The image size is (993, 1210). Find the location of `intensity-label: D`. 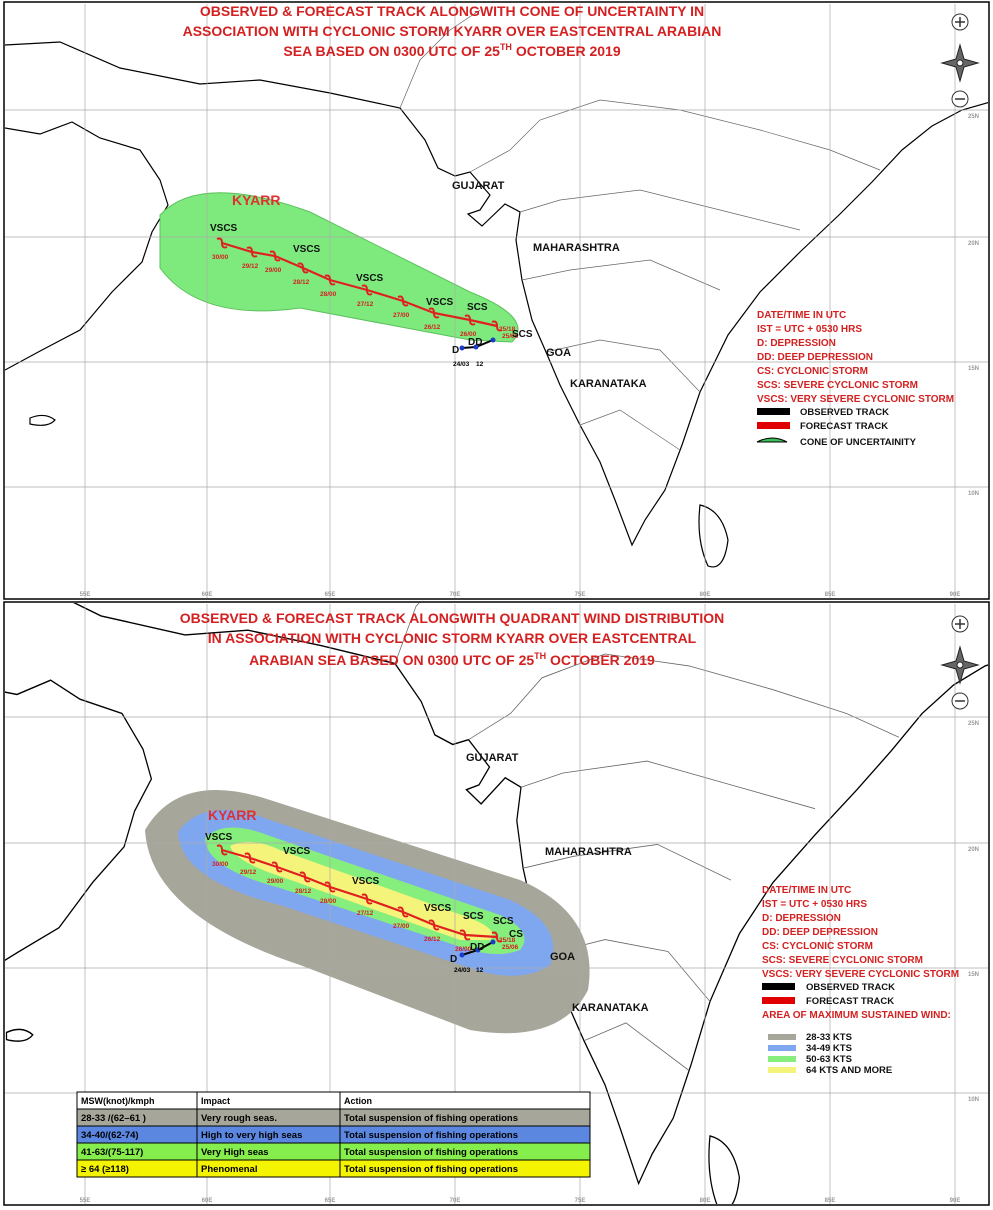

intensity-label: D is located at coordinates (453, 959).